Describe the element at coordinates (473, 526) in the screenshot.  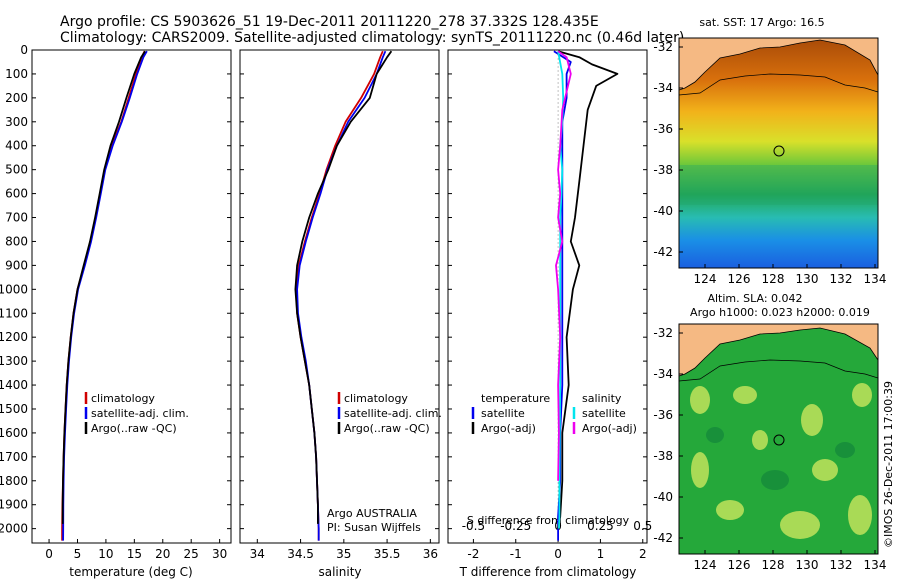
I see `difference-s-tick-label: -0.5` at that location.